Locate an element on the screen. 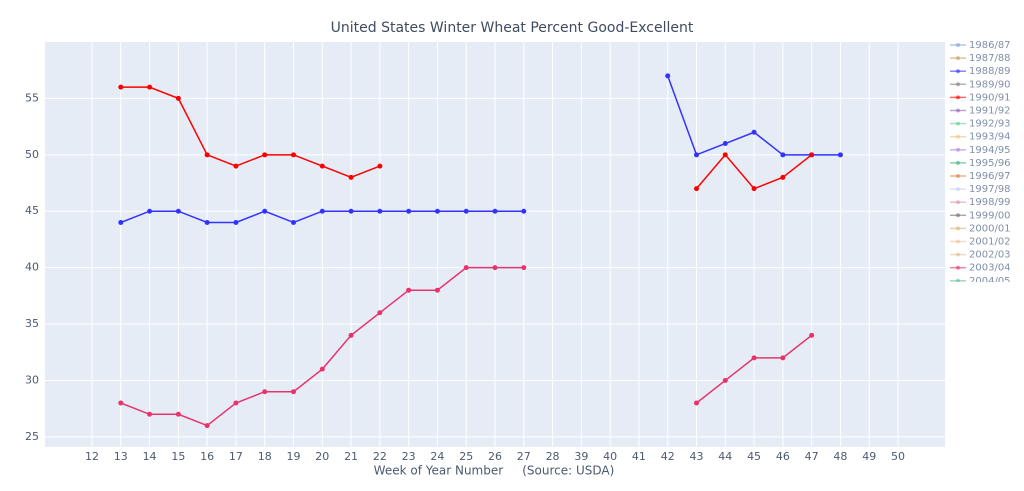  x-tick-label: 41 is located at coordinates (639, 456).